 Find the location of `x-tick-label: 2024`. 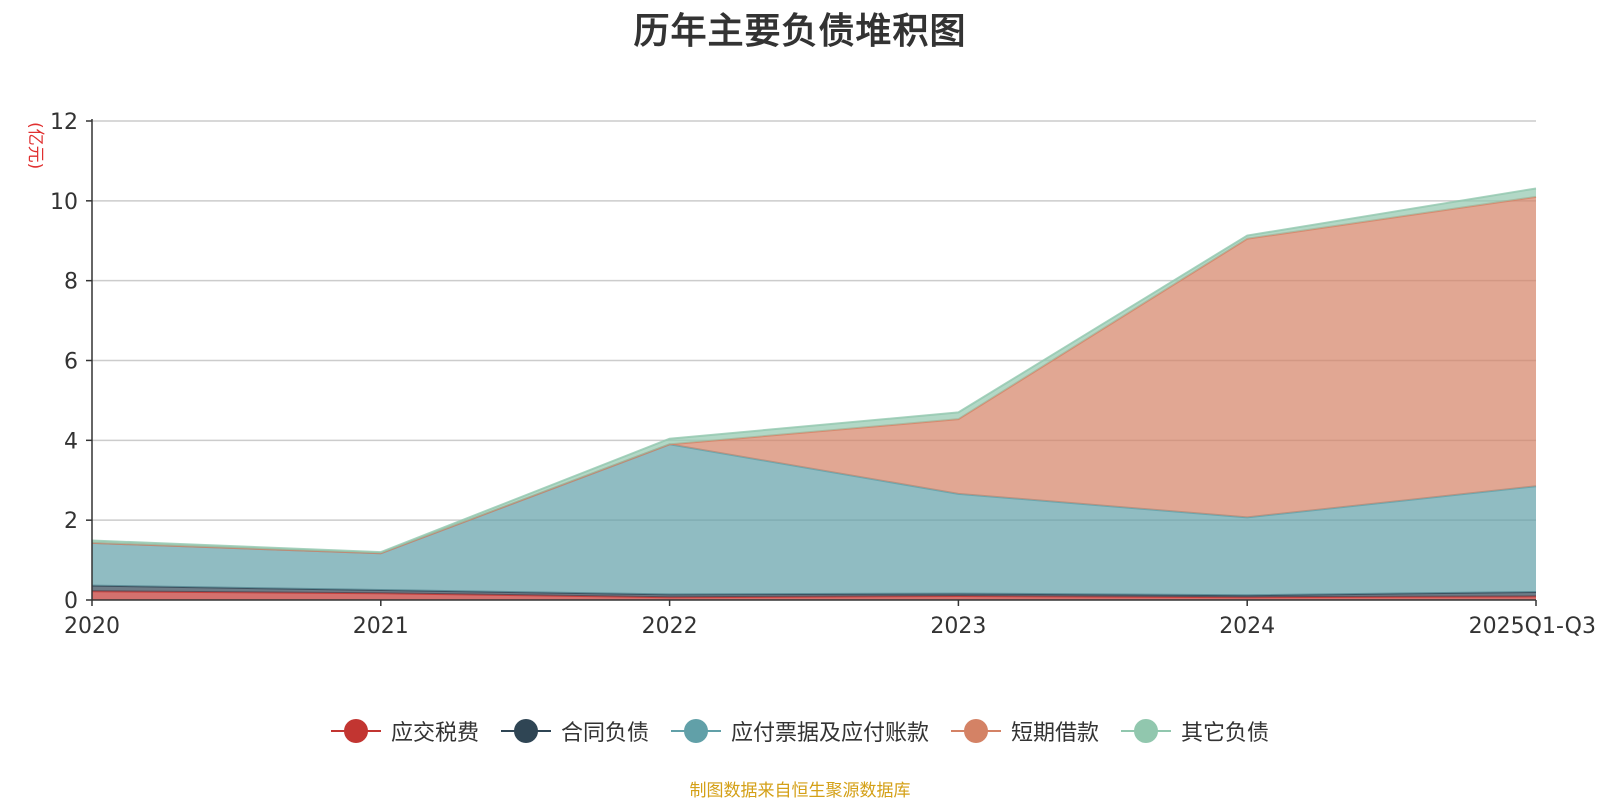

x-tick-label: 2024 is located at coordinates (1247, 626).